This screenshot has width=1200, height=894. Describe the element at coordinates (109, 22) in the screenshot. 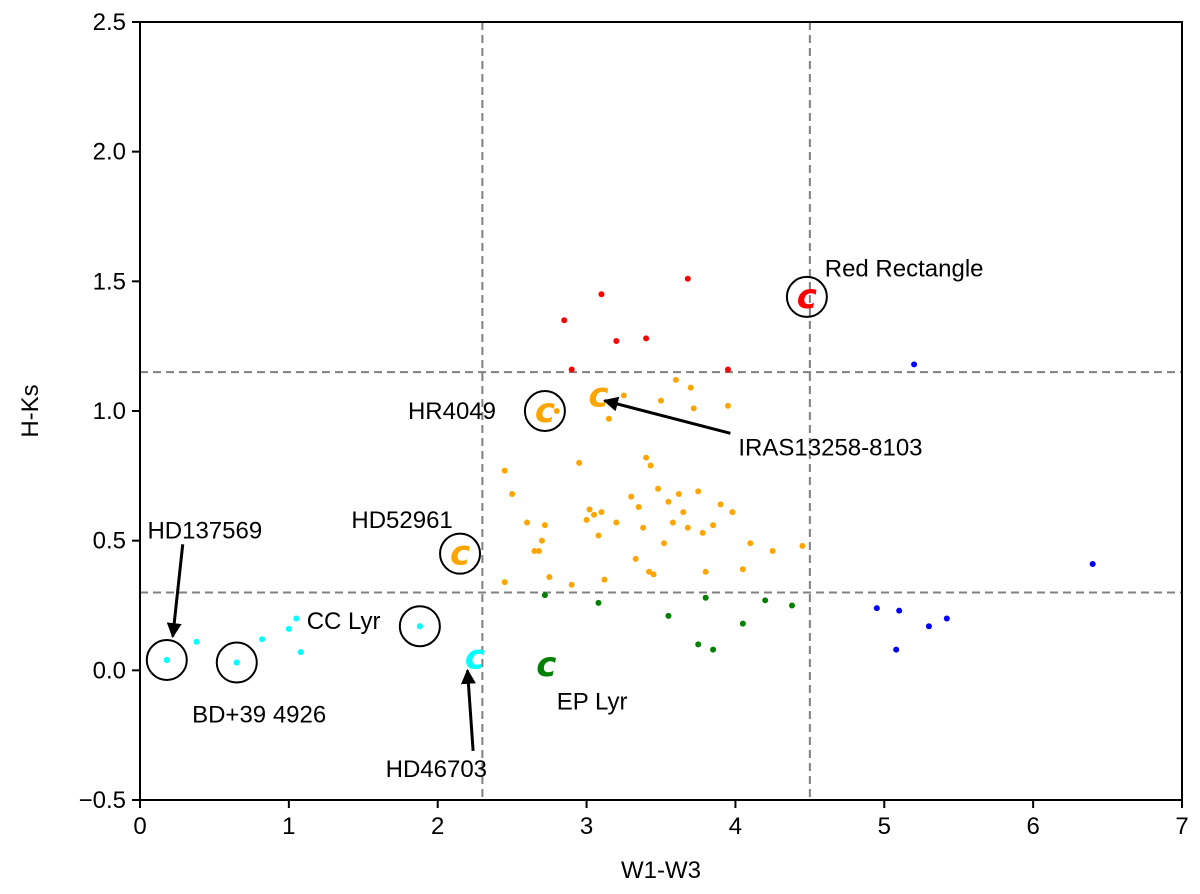

I see `y-tick-label: 2.5` at that location.